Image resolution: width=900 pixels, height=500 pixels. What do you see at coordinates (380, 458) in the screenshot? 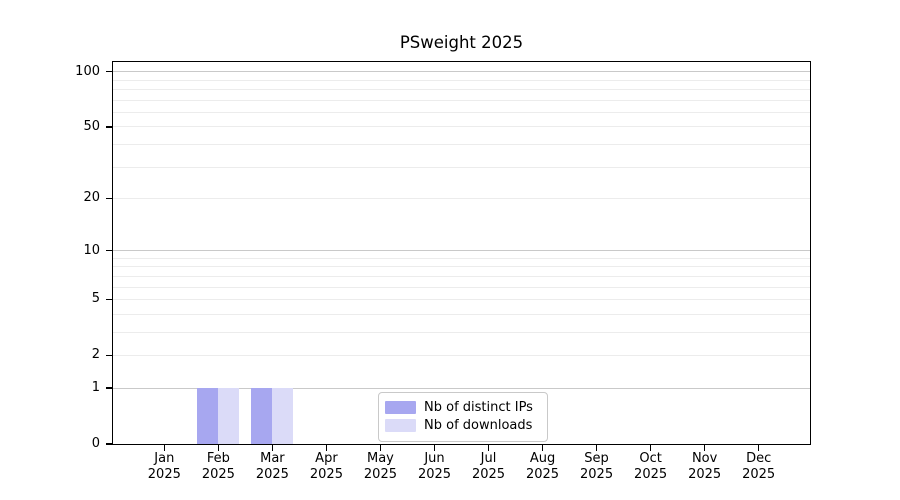
I see `x-tick-month: May` at bounding box center [380, 458].